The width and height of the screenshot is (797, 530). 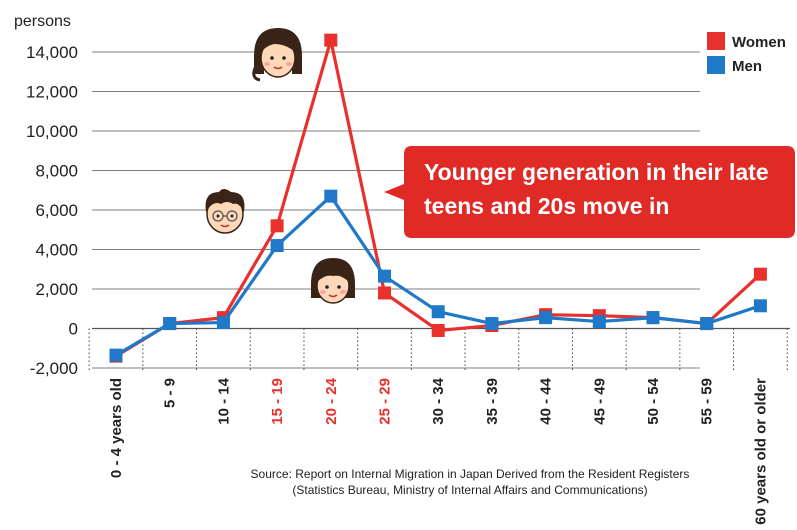 I want to click on legend: Women Men, so click(x=746, y=53).